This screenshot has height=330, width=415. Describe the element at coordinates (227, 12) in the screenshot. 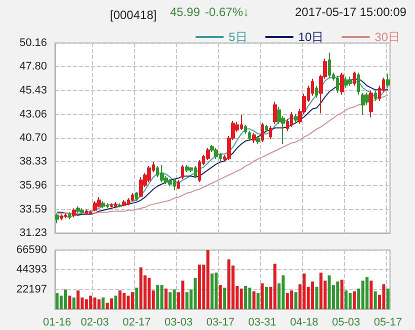

I see `text: -0.67%↓` at that location.